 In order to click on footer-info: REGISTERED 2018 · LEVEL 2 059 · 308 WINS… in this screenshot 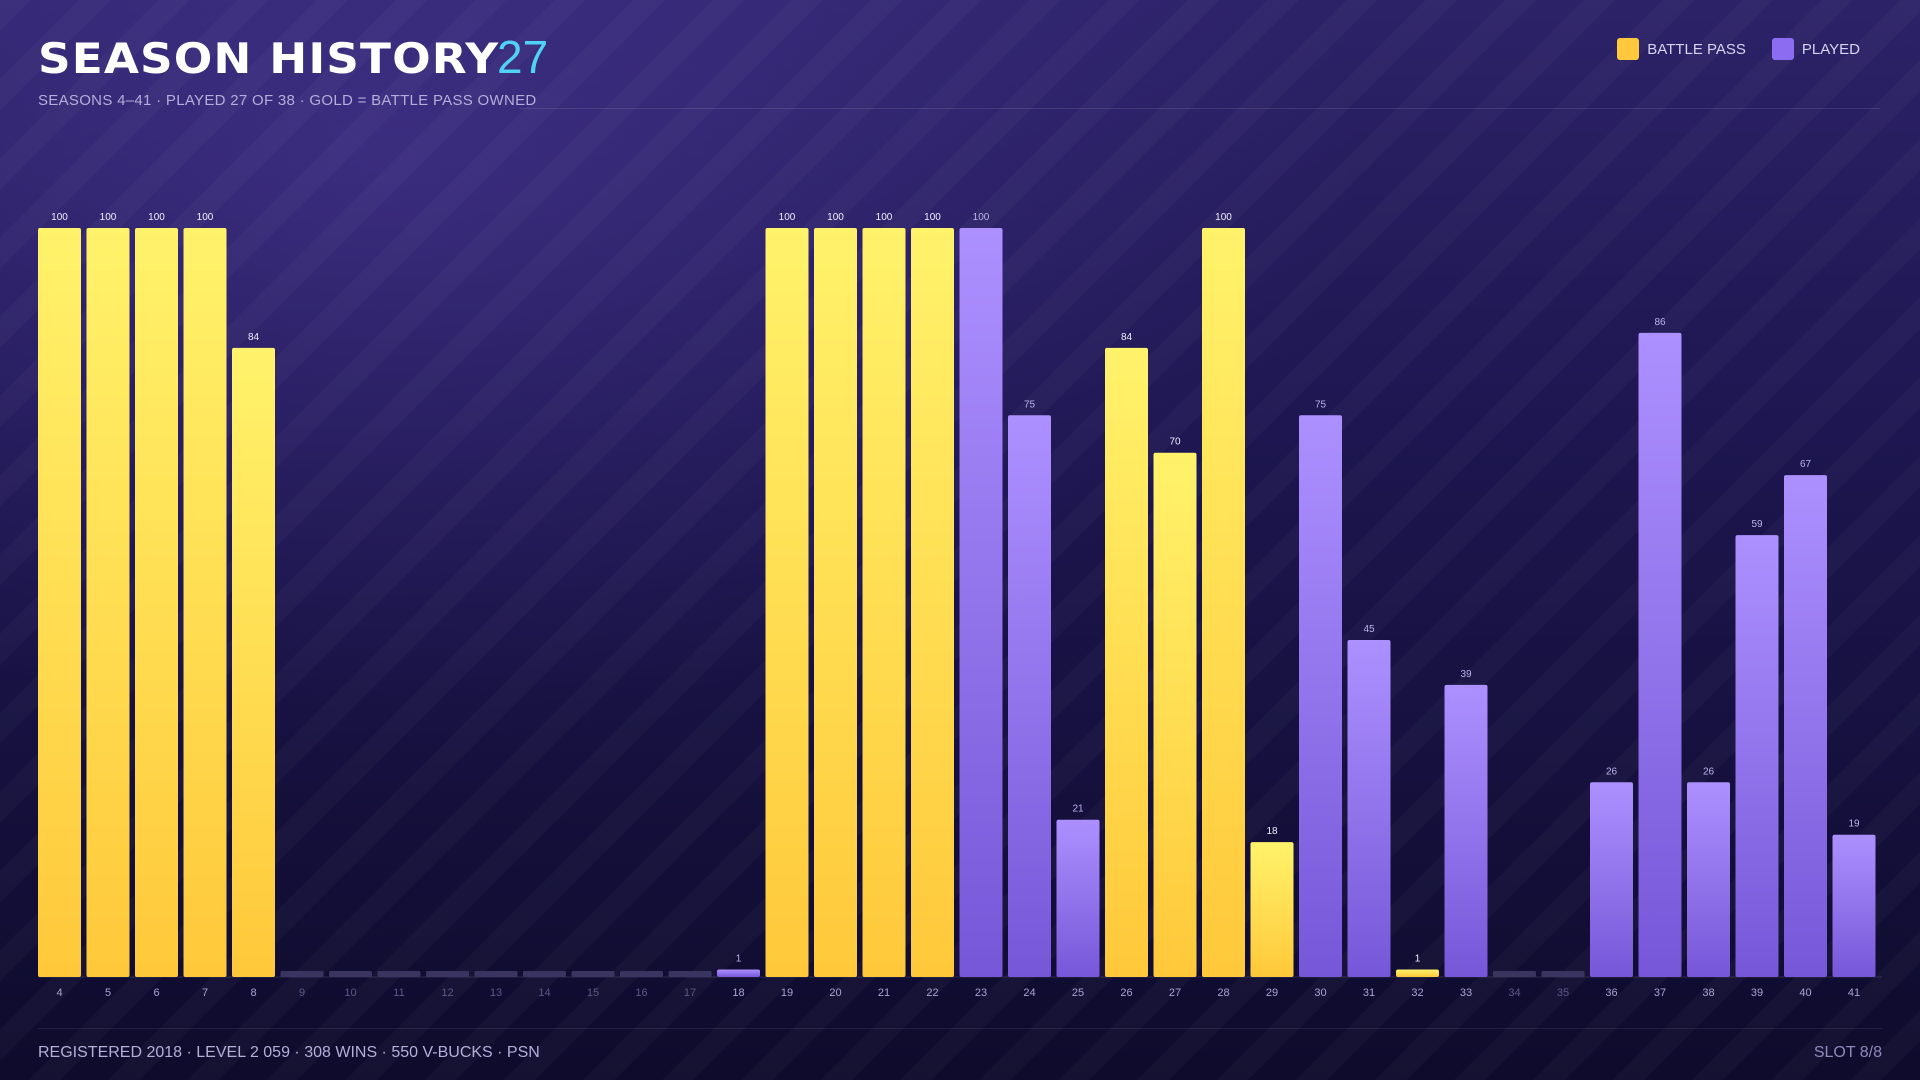, I will do `click(289, 1052)`.